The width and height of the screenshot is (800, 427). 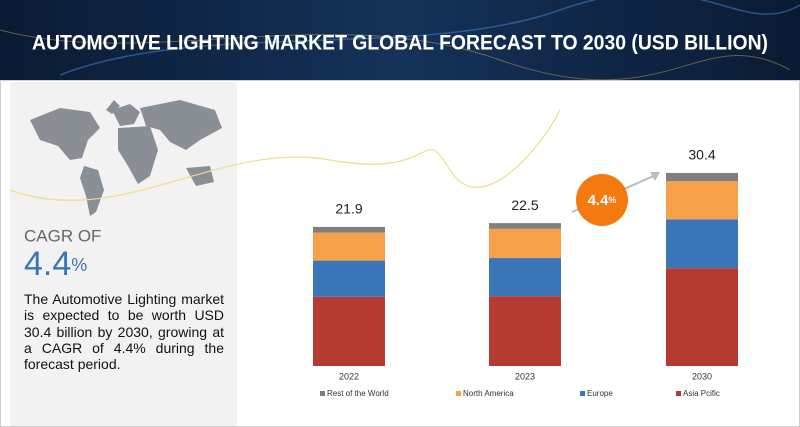 What do you see at coordinates (349, 376) in the screenshot?
I see `x-tick-label: 2022` at bounding box center [349, 376].